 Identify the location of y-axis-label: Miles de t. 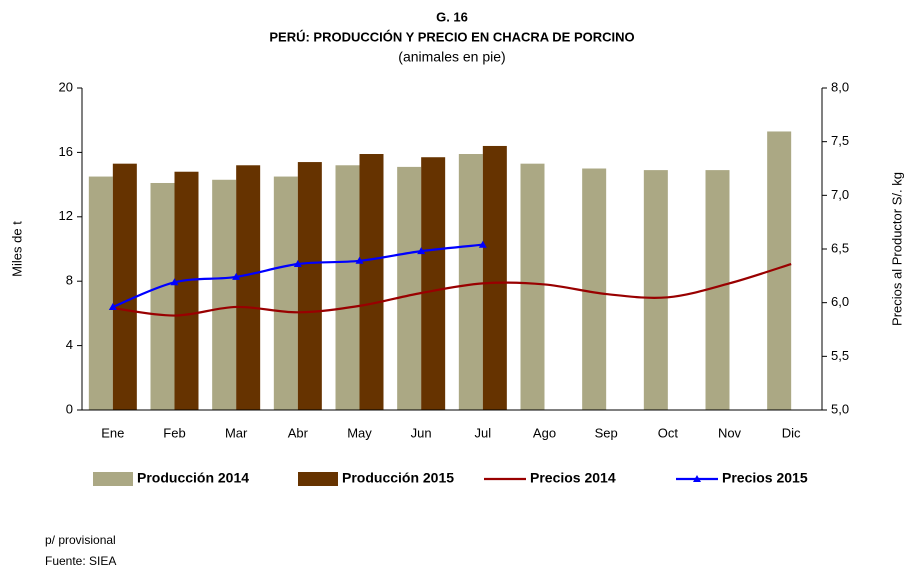
(16, 249).